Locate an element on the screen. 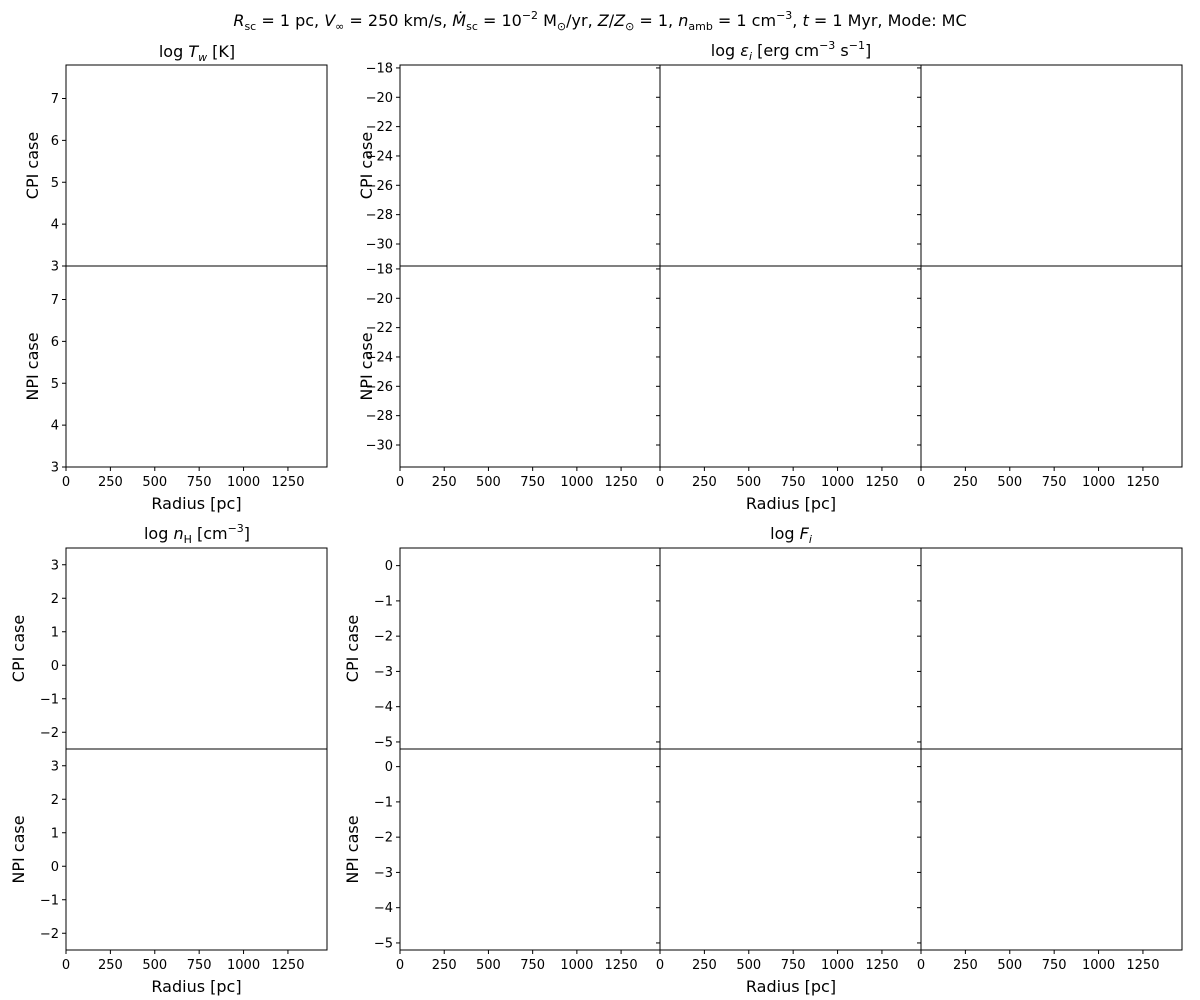 The width and height of the screenshot is (1200, 1000). panel-title-emissivity: log εi [erg cm−3 s−1] is located at coordinates (791, 51).